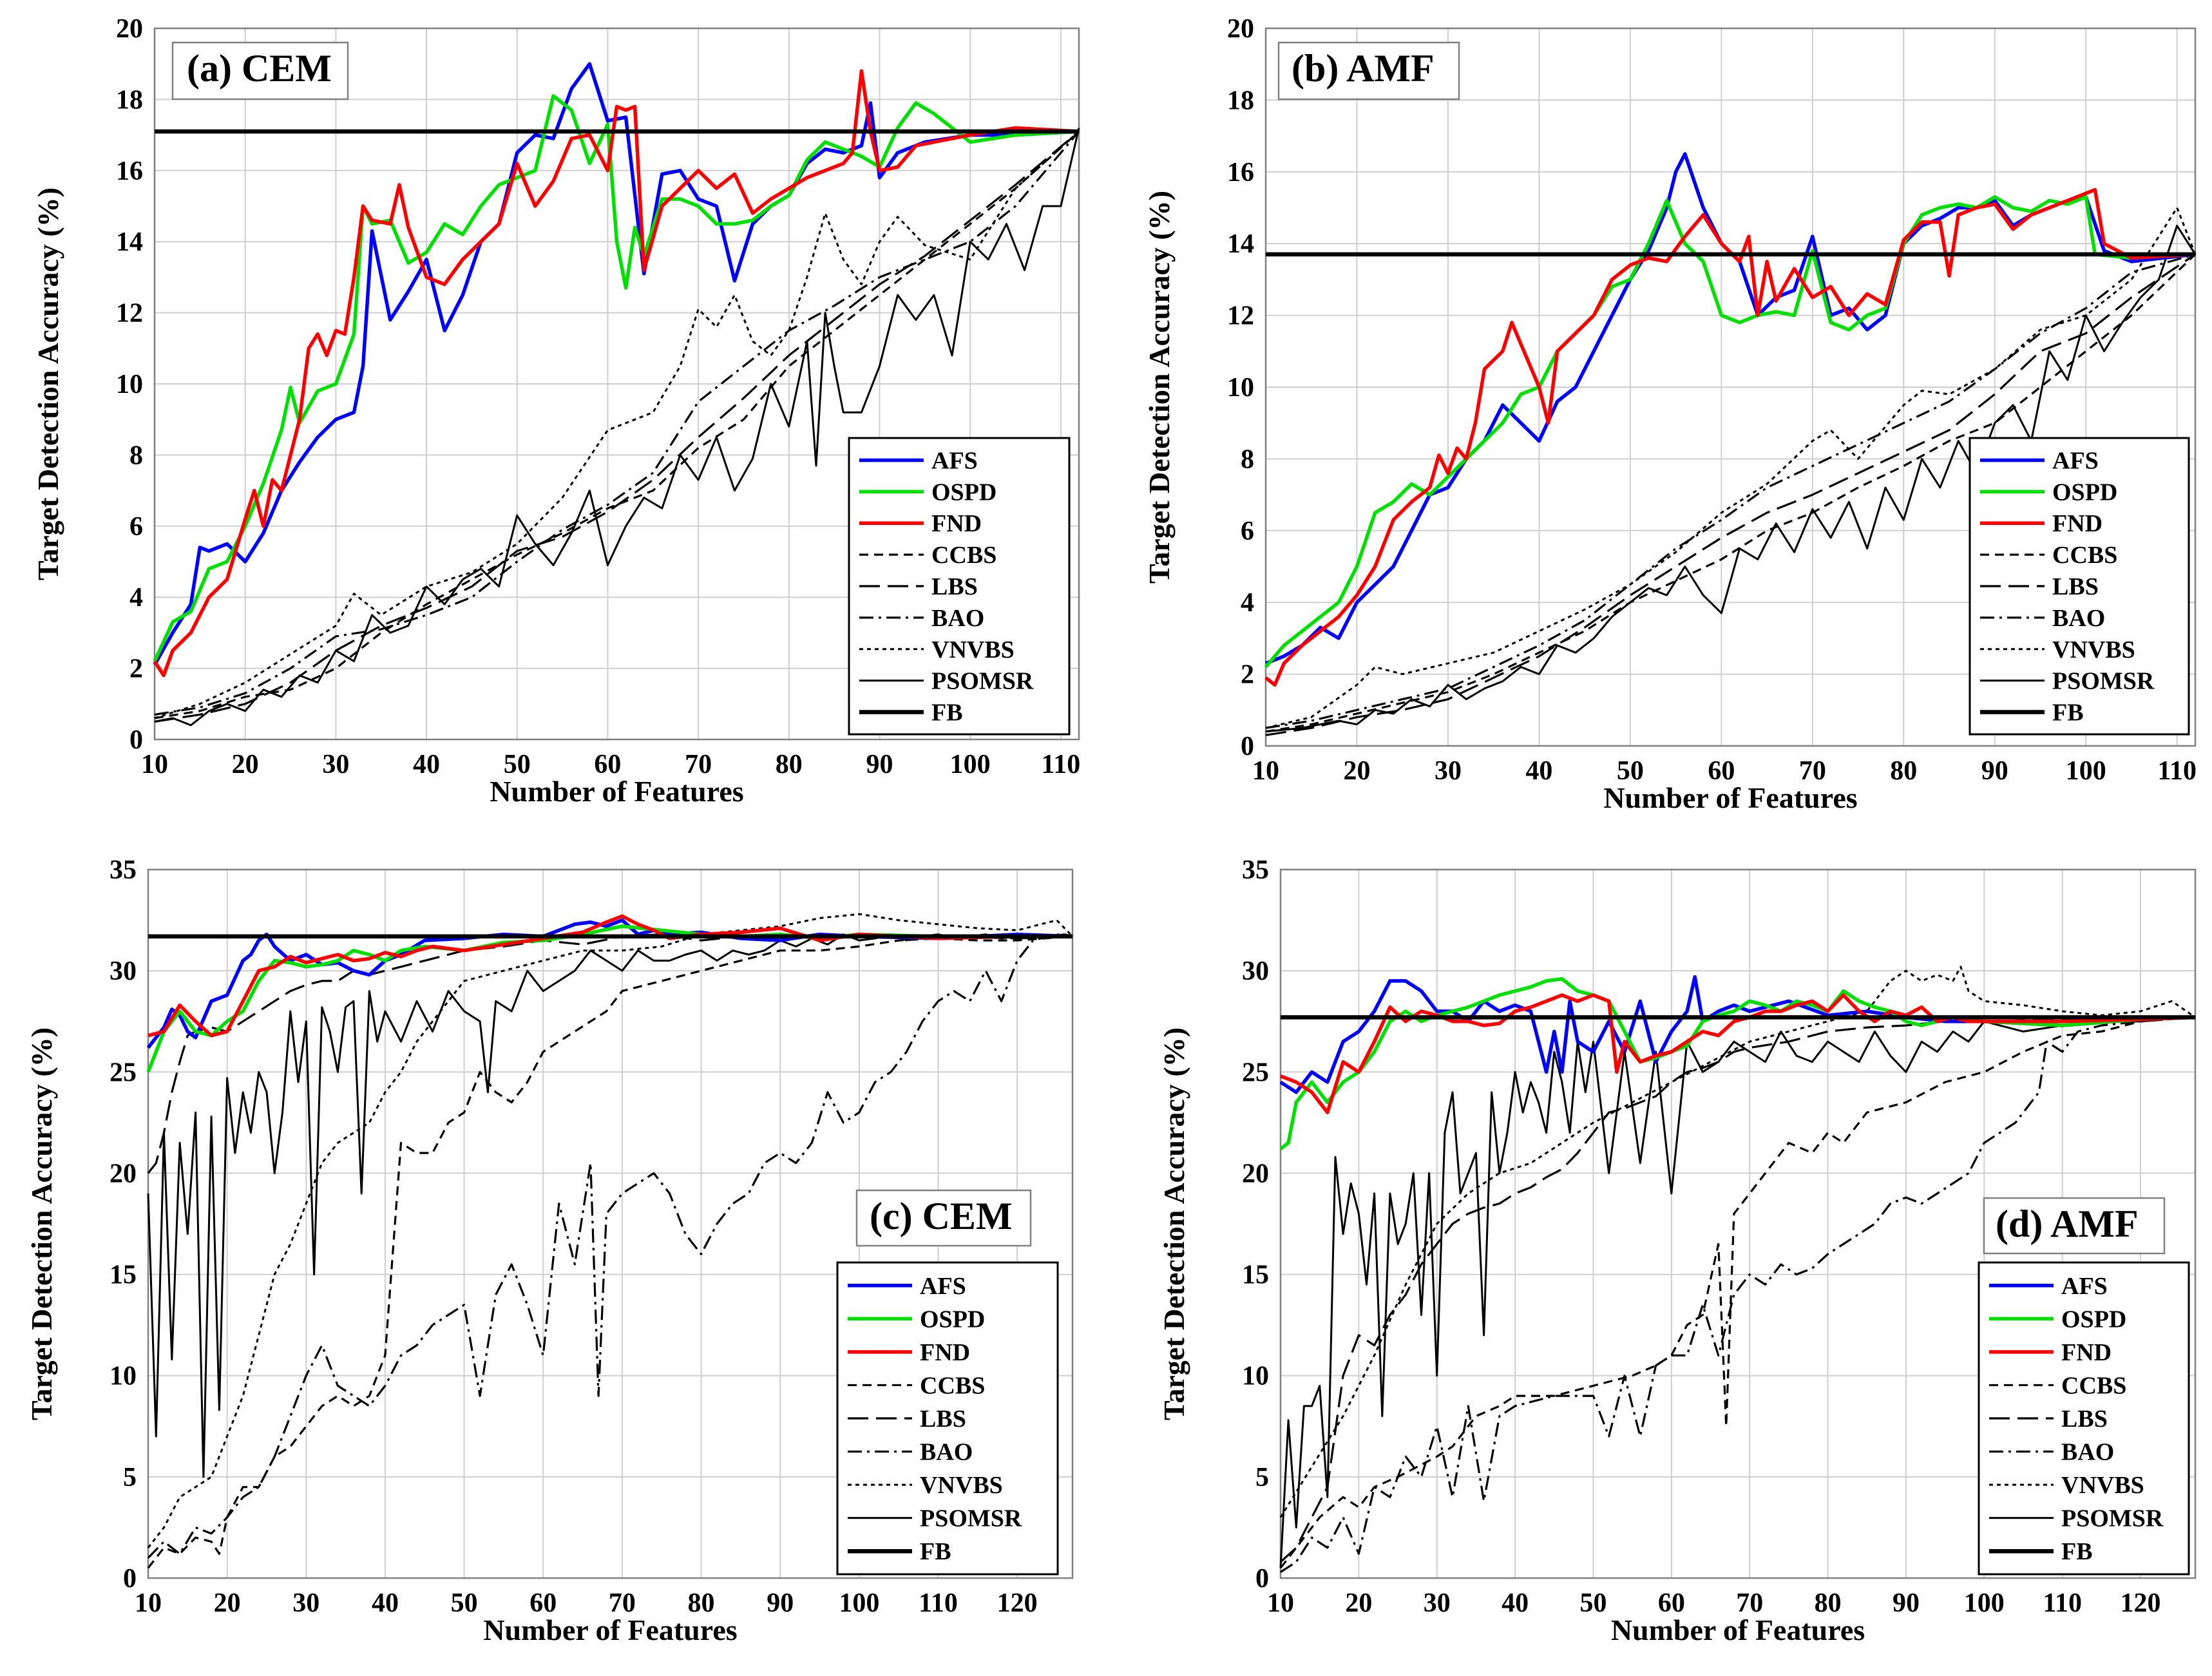  Describe the element at coordinates (259, 68) in the screenshot. I see `chart-title: (a) CEM` at that location.